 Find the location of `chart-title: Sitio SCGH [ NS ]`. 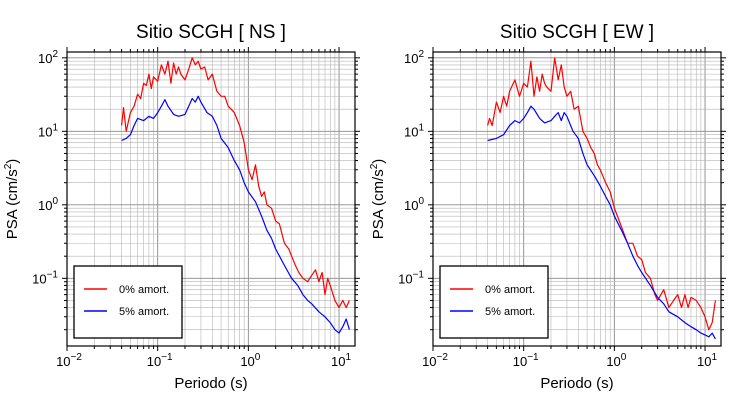

chart-title: Sitio SCGH [ NS ] is located at coordinates (211, 32).